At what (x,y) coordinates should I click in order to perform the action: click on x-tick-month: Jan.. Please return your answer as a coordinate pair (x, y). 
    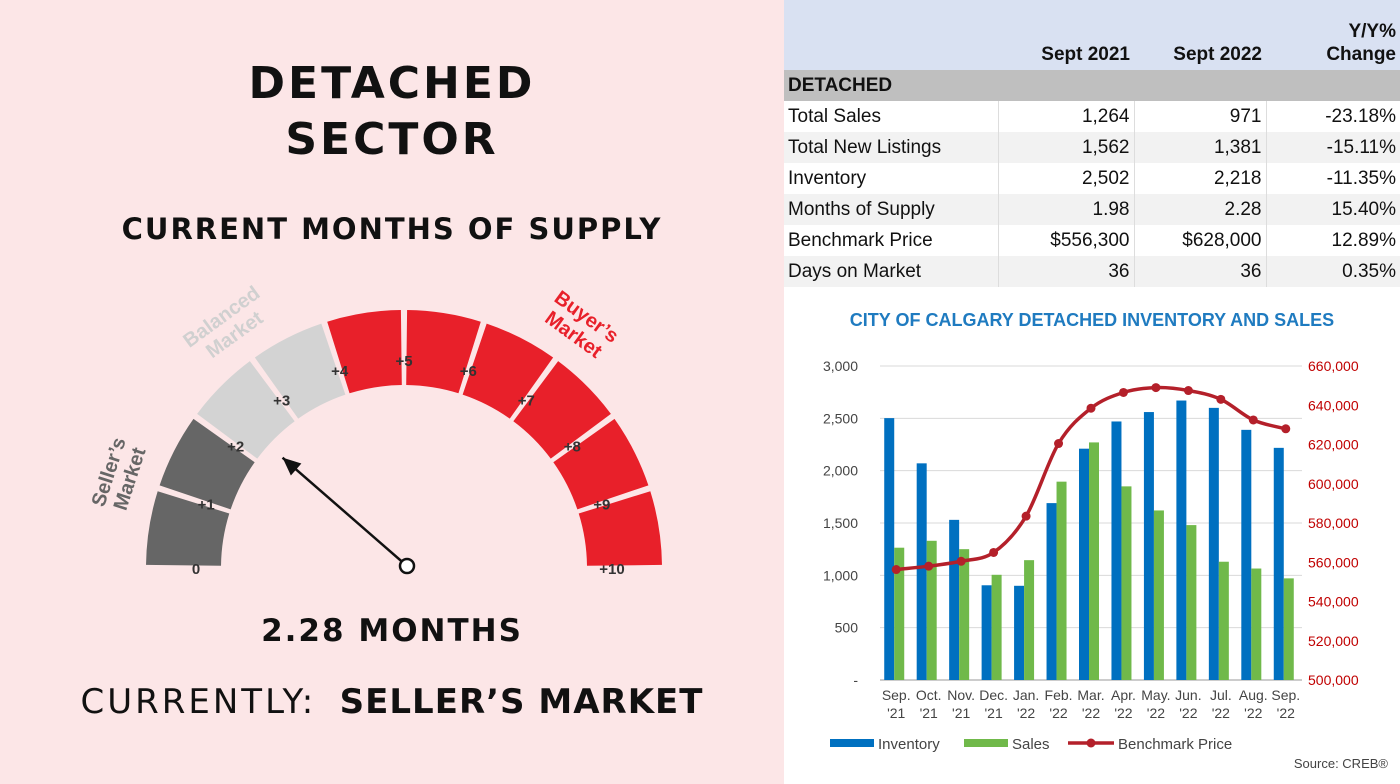
    Looking at the image, I should click on (1026, 695).